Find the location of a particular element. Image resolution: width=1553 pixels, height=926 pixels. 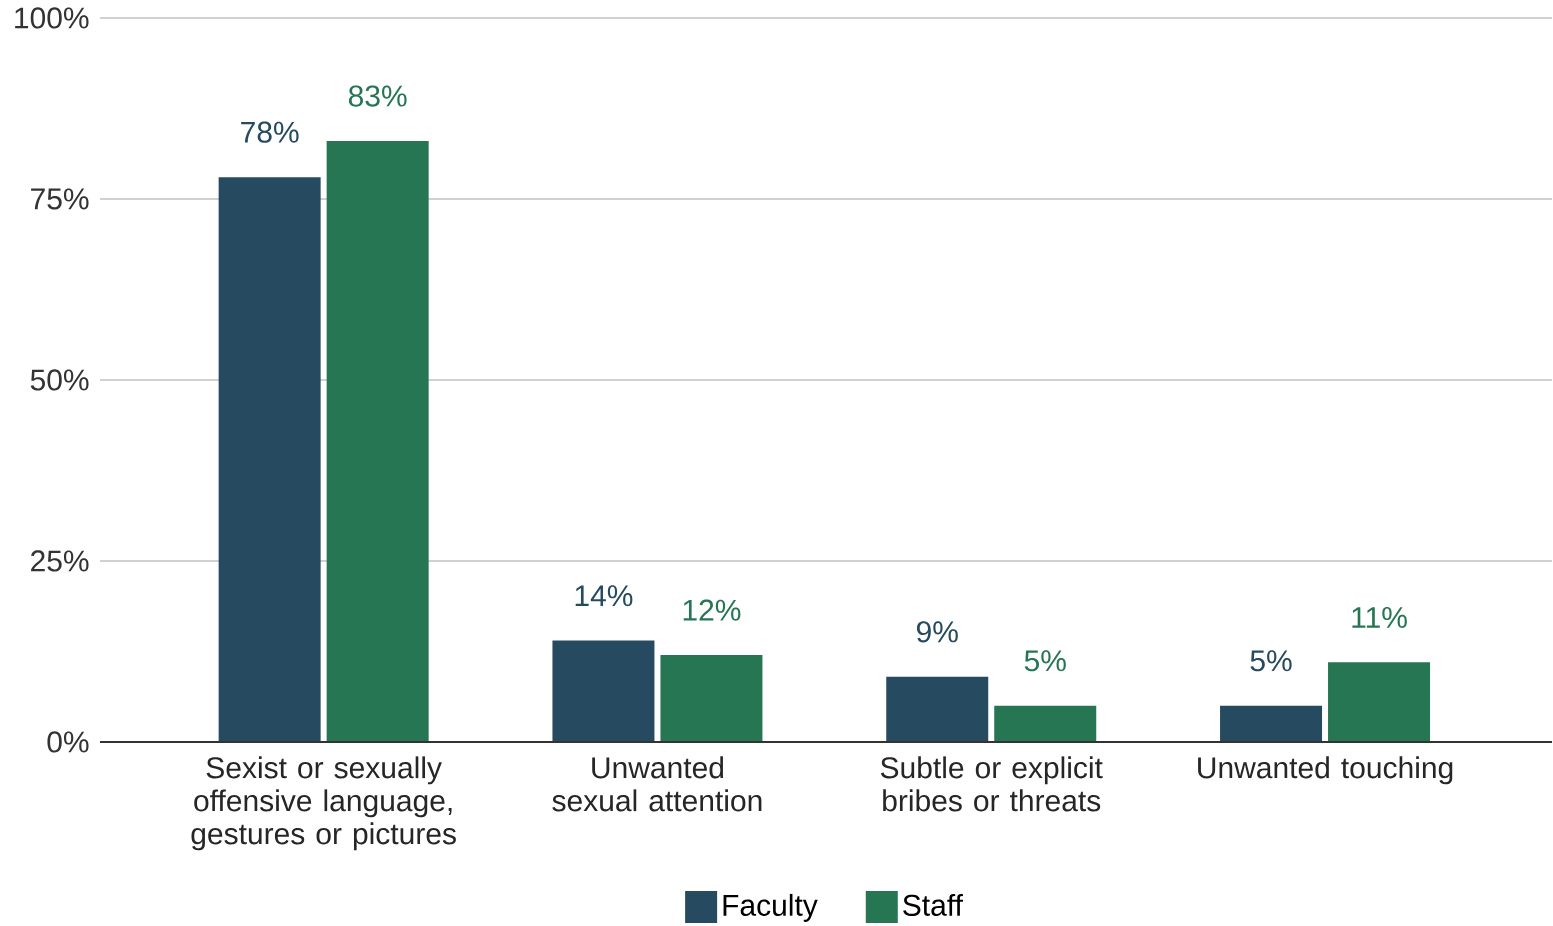

x-tick-label: Subtle or explicit bribes or threats is located at coordinates (991, 784).